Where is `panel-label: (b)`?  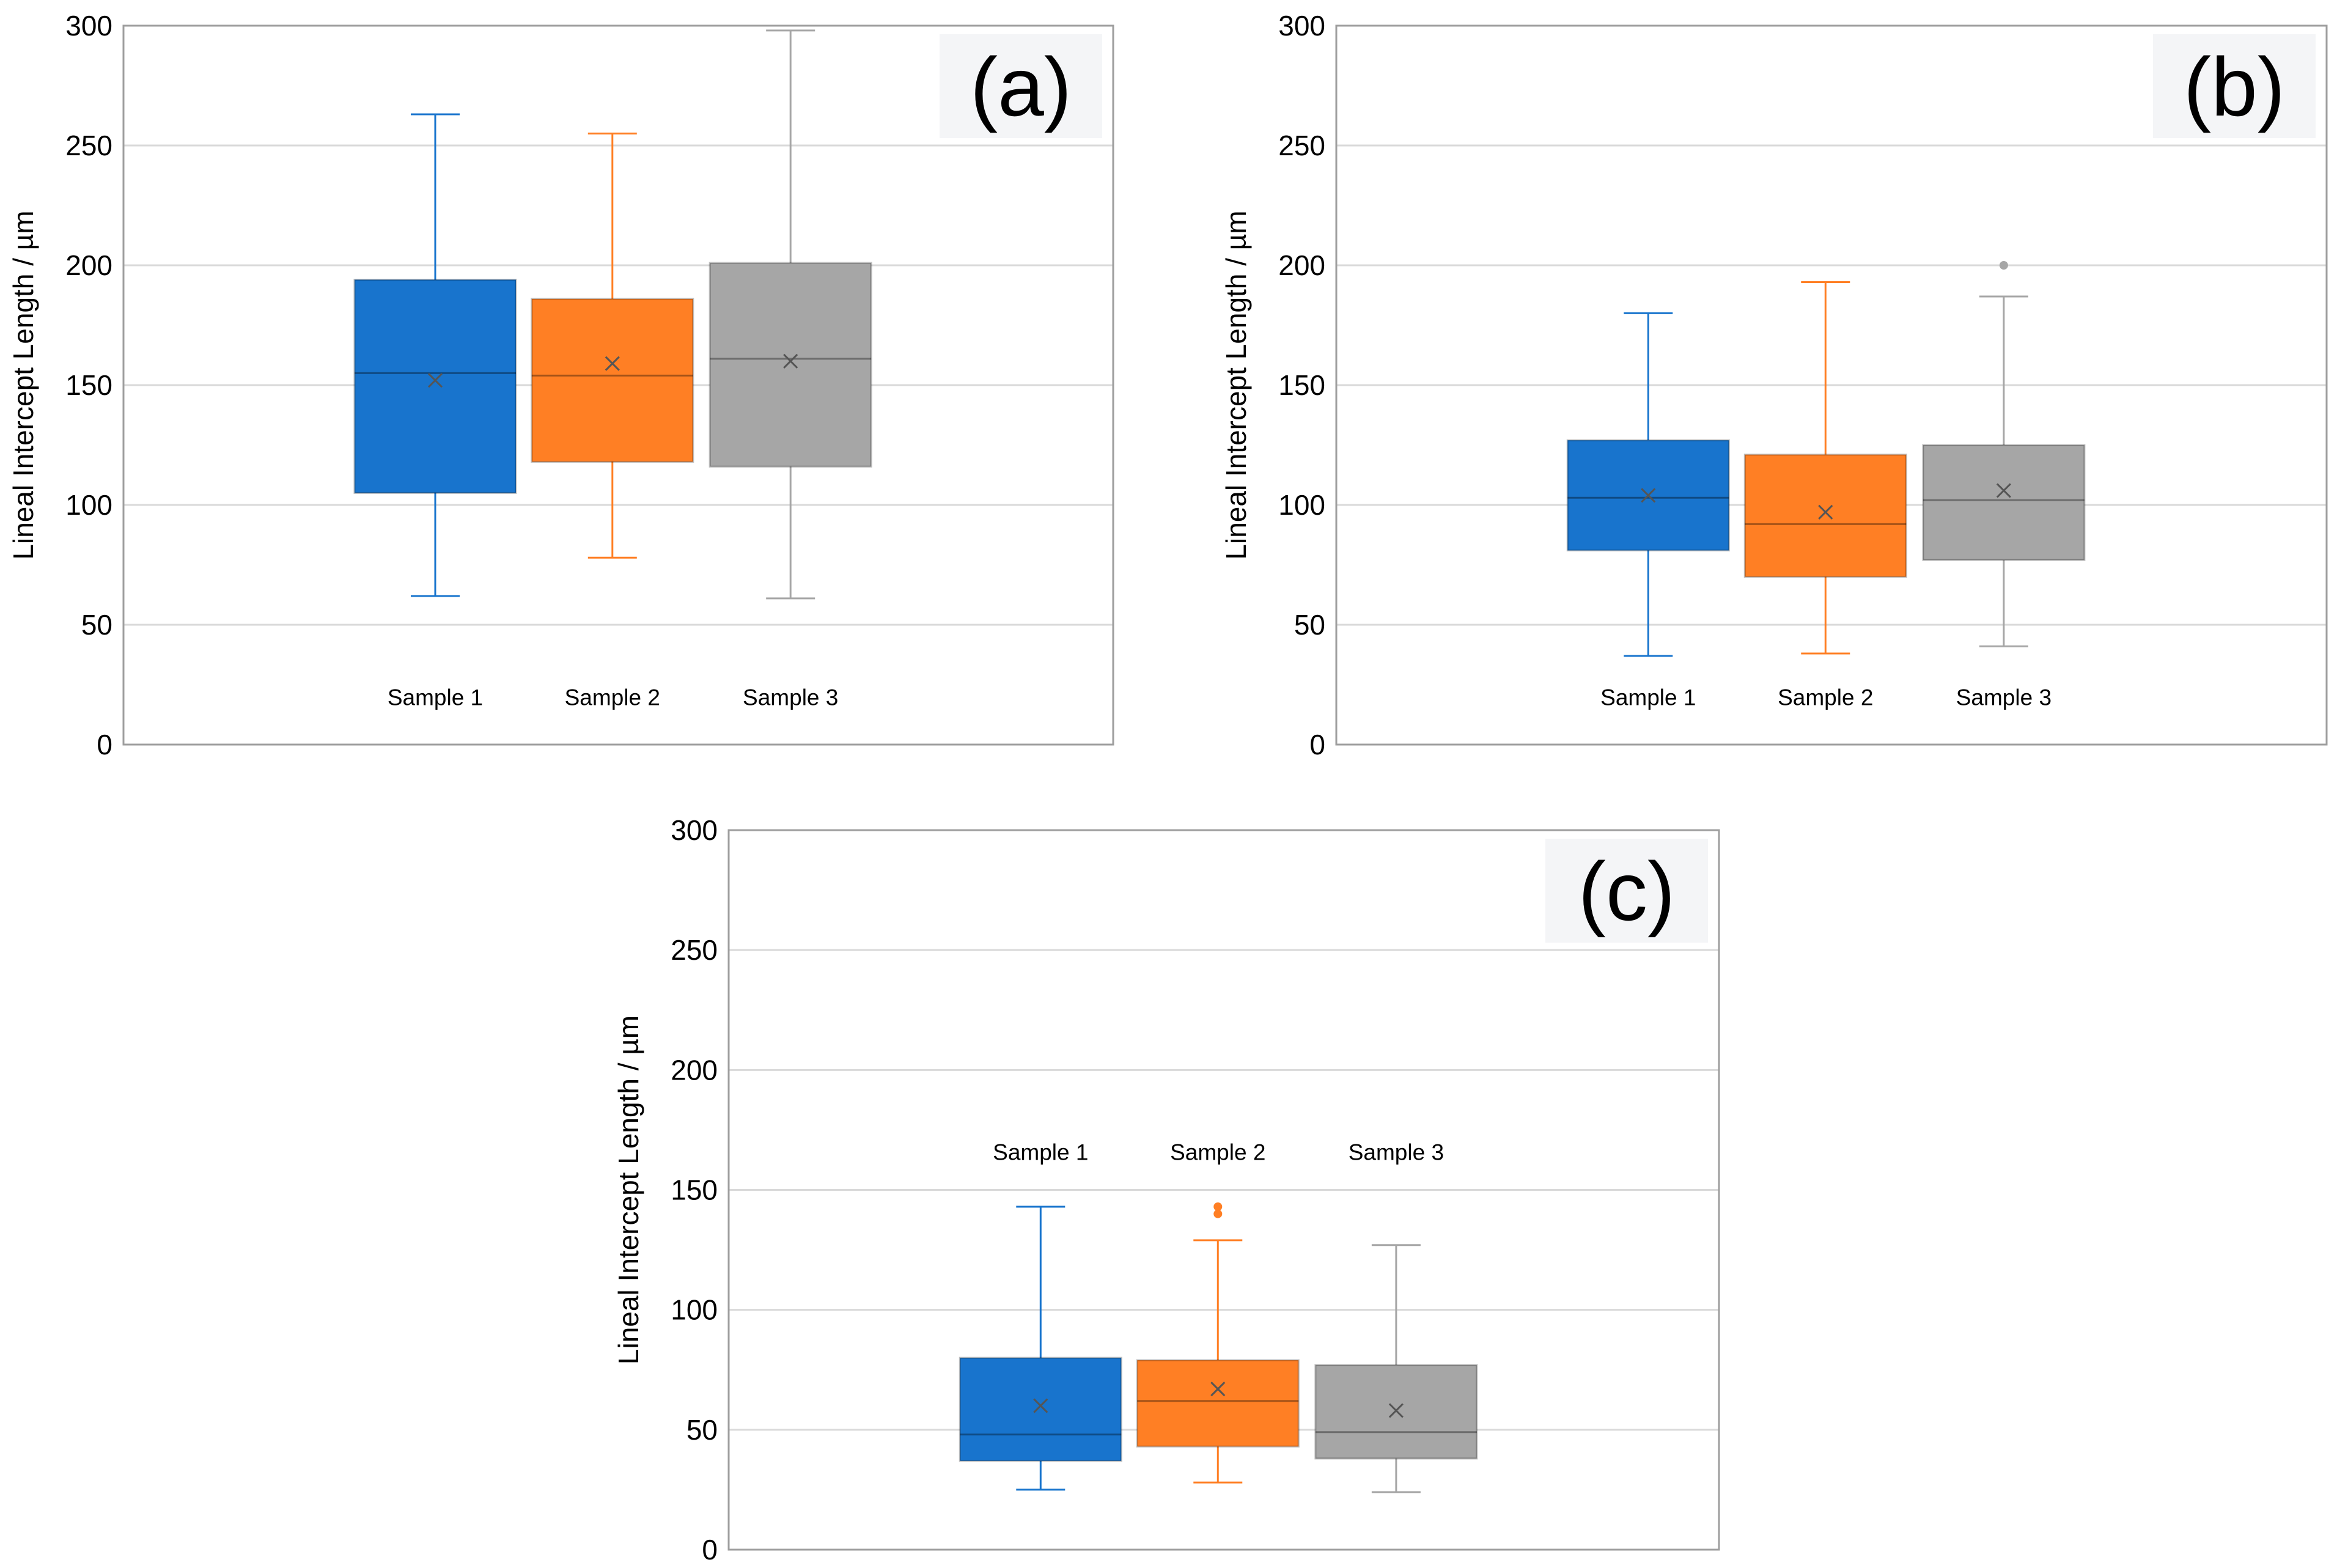
panel-label: (b) is located at coordinates (2234, 86).